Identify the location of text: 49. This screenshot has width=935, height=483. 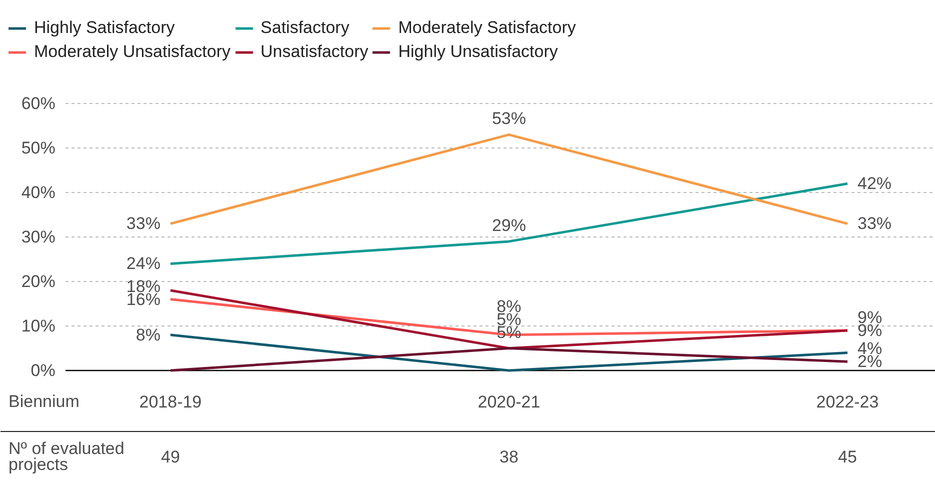
(170, 457).